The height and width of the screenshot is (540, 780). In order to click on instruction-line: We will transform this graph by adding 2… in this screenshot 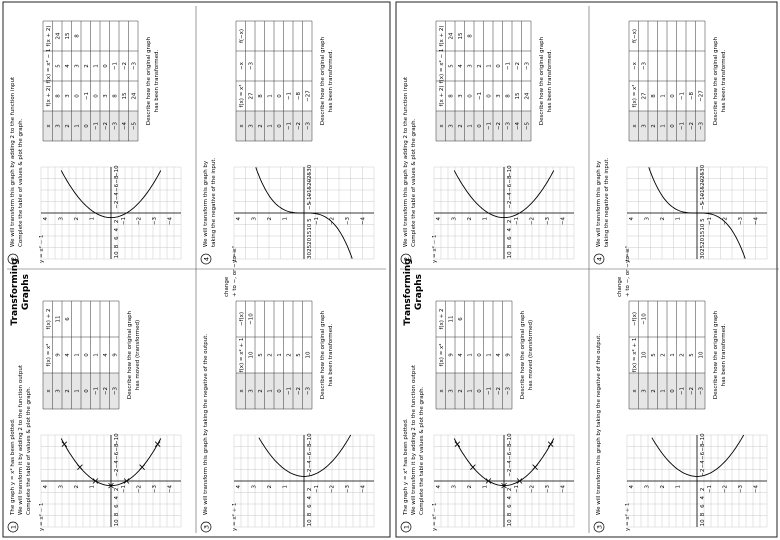, I will do `click(13, 161)`.